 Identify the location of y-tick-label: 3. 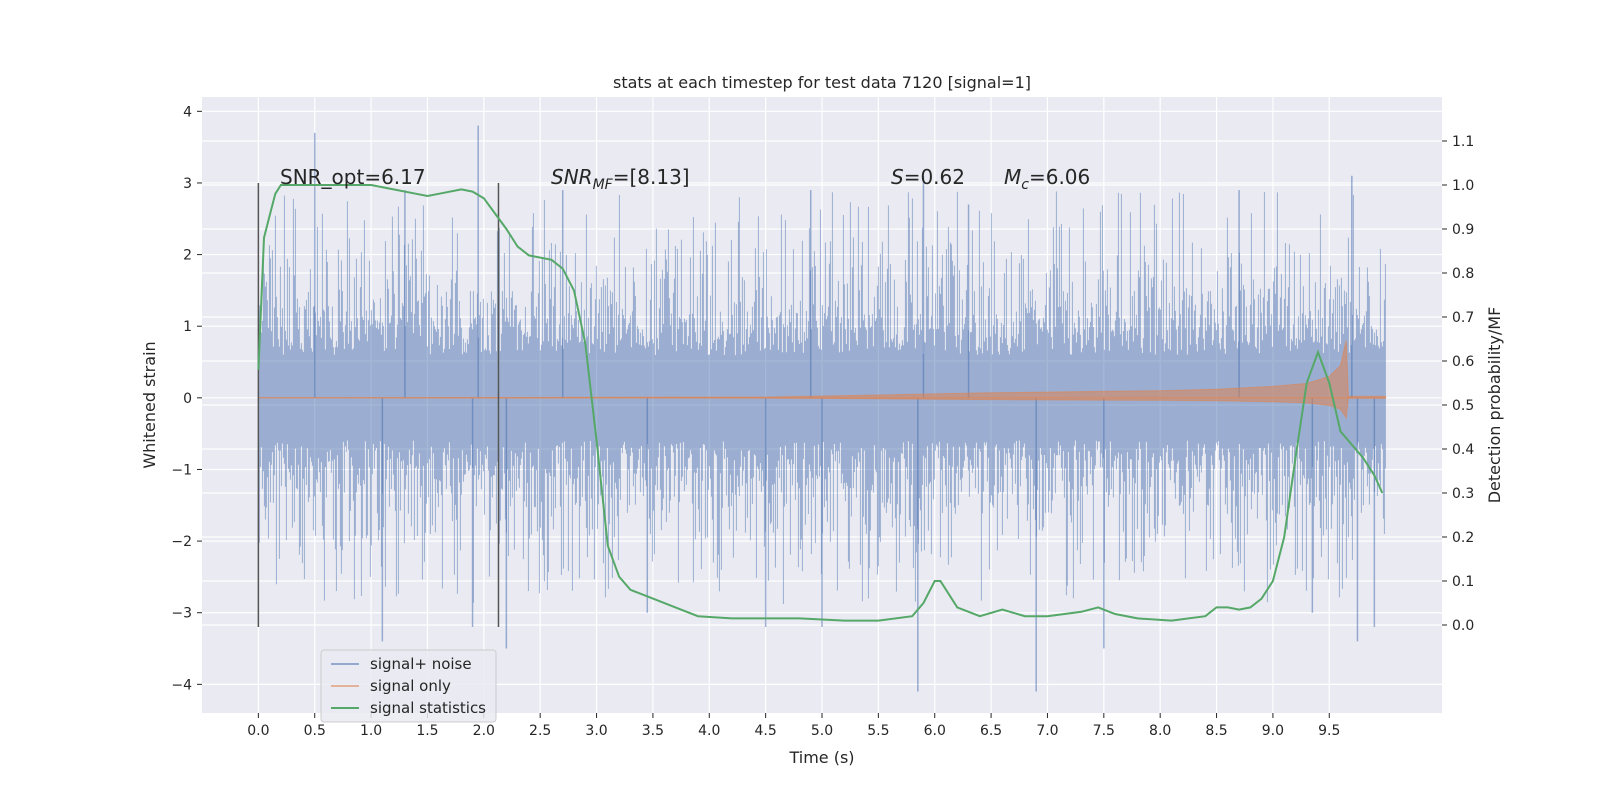
(187, 184).